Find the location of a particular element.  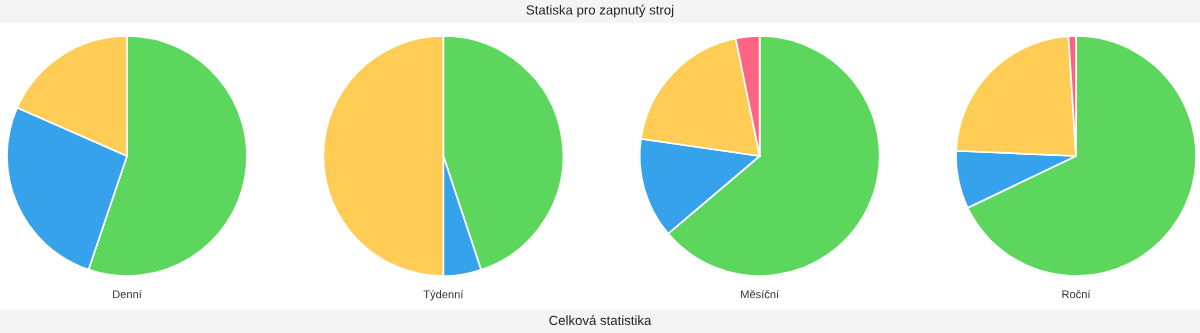

text: Týdenní is located at coordinates (443, 295).